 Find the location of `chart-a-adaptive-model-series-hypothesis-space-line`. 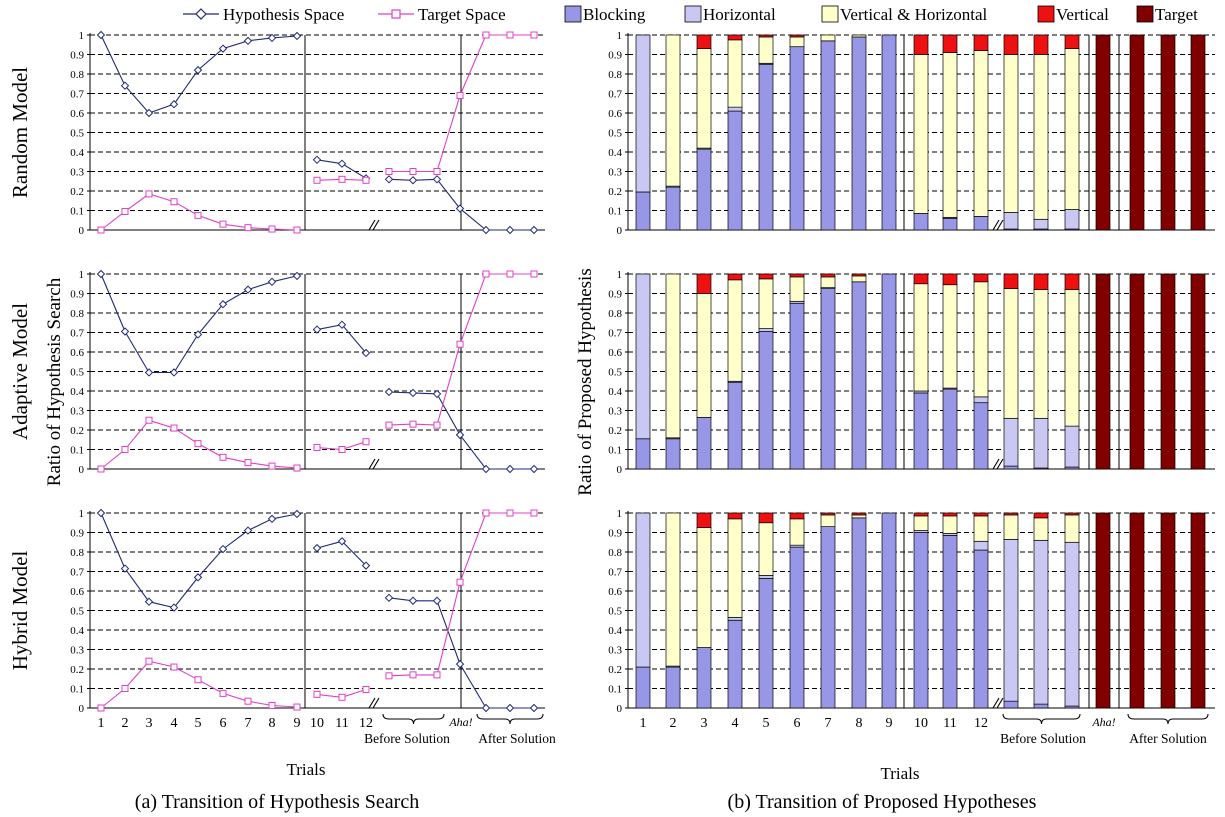

chart-a-adaptive-model-series-hypothesis-space-line is located at coordinates (341, 339).